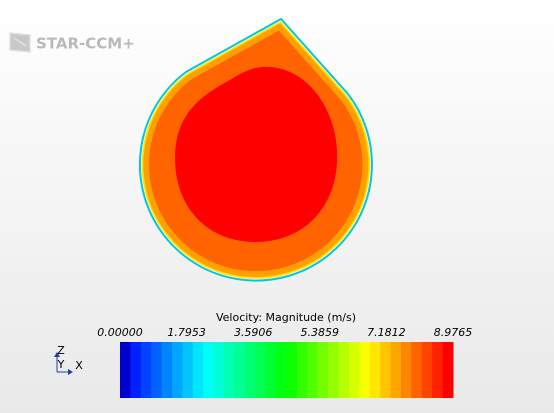 The image size is (554, 413). Describe the element at coordinates (61, 364) in the screenshot. I see `y-label: Y` at that location.